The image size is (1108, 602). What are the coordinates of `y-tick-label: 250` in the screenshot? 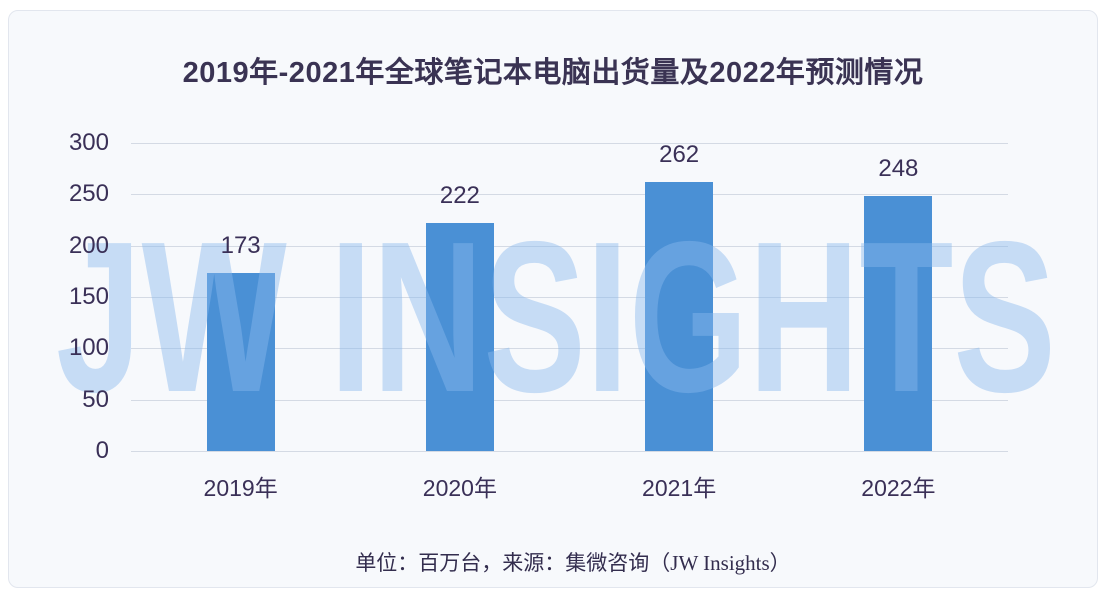 It's located at (88, 194).